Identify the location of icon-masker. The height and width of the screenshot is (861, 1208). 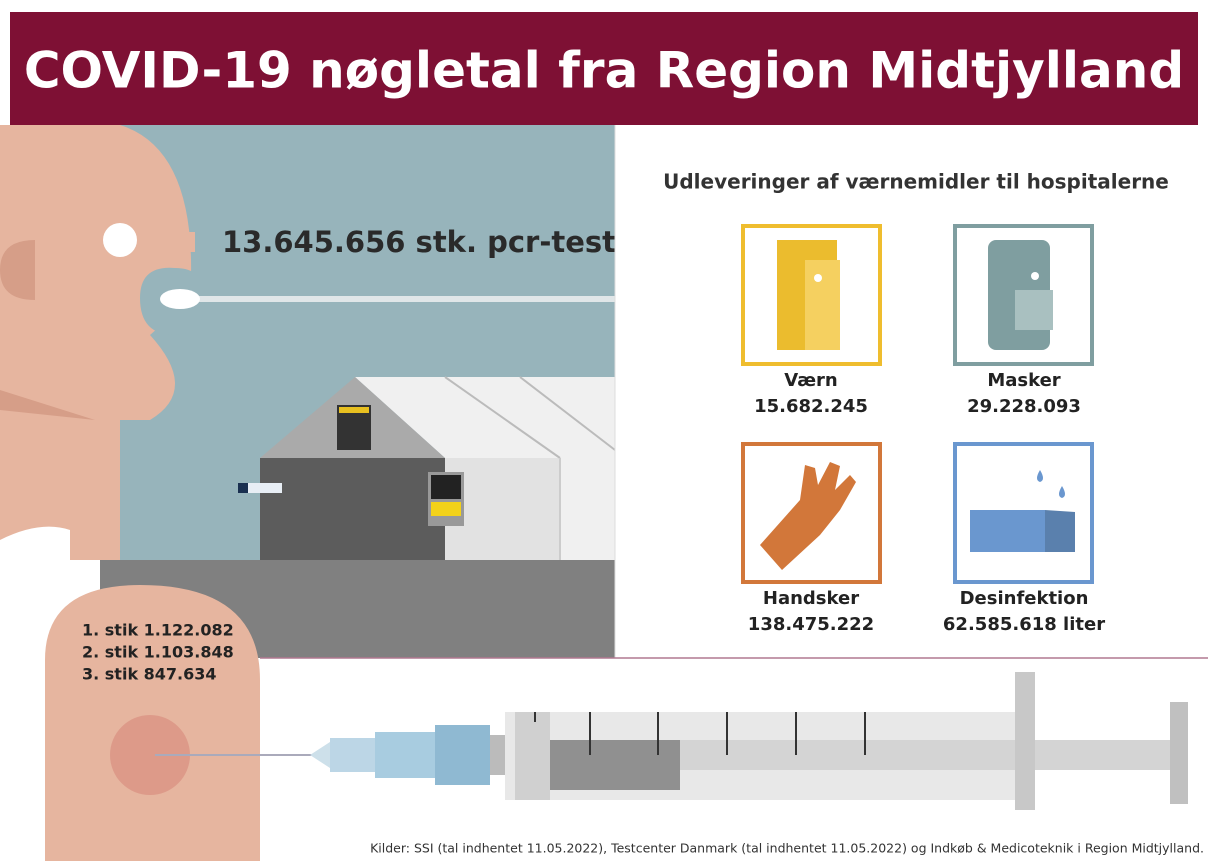
(1023, 295).